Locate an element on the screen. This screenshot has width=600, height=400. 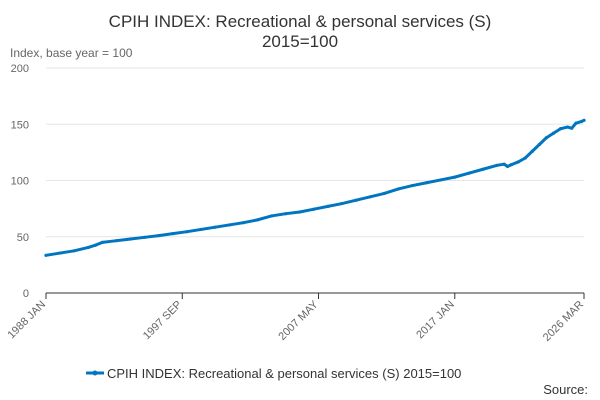
source-label: Source: is located at coordinates (565, 389).